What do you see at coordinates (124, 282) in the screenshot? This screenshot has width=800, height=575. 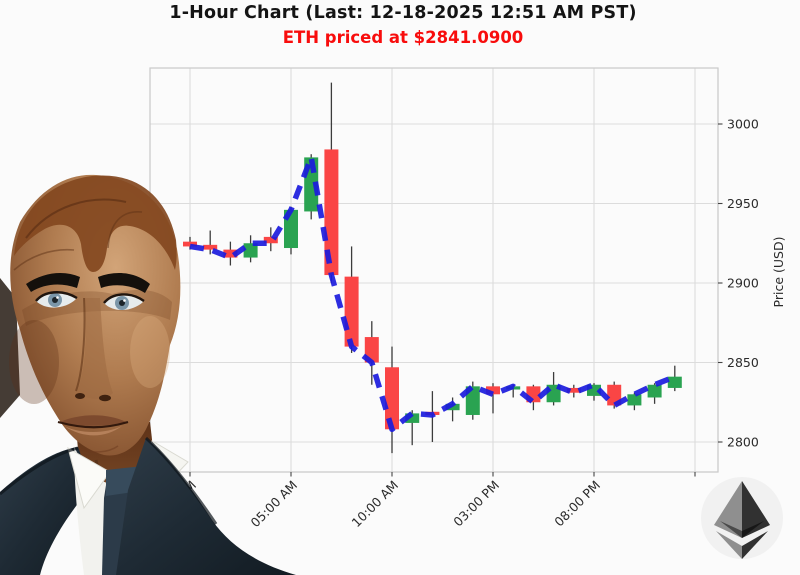 I see `robot-right-eyebrow` at bounding box center [124, 282].